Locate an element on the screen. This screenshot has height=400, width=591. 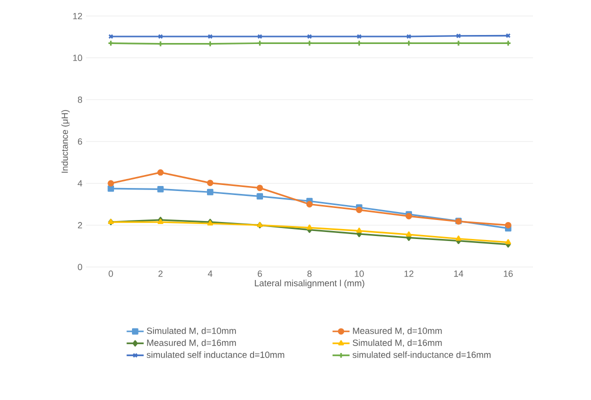
y-tick-label: 2 is located at coordinates (80, 225).